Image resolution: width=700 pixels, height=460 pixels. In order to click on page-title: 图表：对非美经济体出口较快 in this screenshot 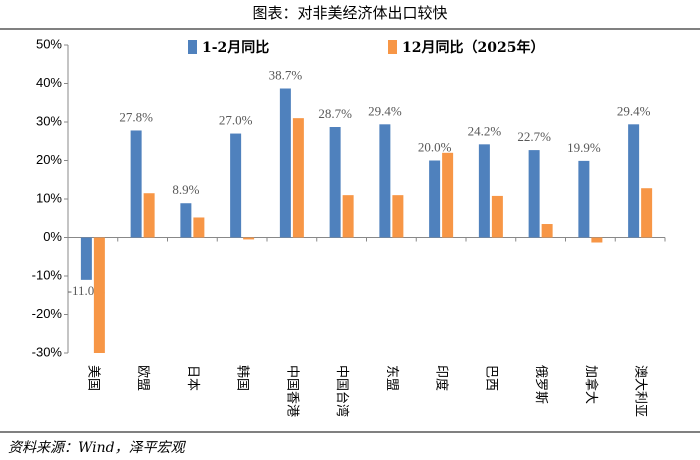, I will do `click(349, 13)`.